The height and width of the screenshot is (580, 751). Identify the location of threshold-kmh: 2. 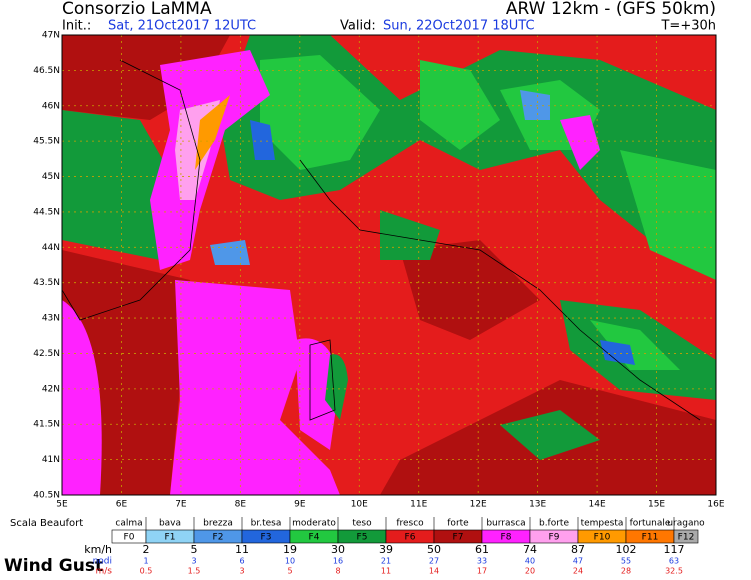
(146, 549).